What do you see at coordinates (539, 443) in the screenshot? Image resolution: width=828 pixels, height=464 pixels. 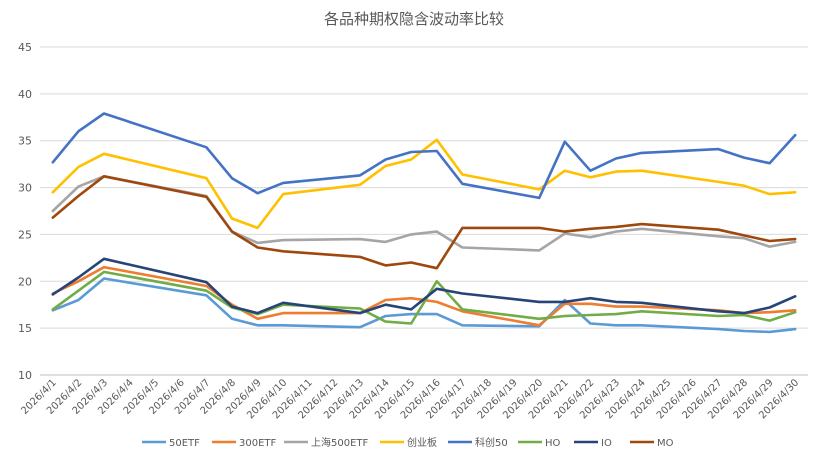 I see `legend-item: HO` at bounding box center [539, 443].